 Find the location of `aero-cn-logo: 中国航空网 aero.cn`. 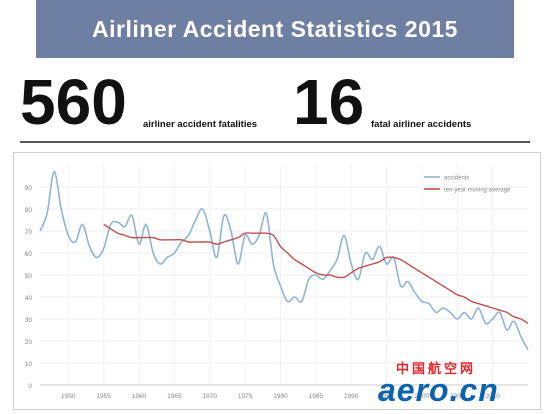

aero-cn-logo: 中国航空网 aero.cn is located at coordinates (462, 384).